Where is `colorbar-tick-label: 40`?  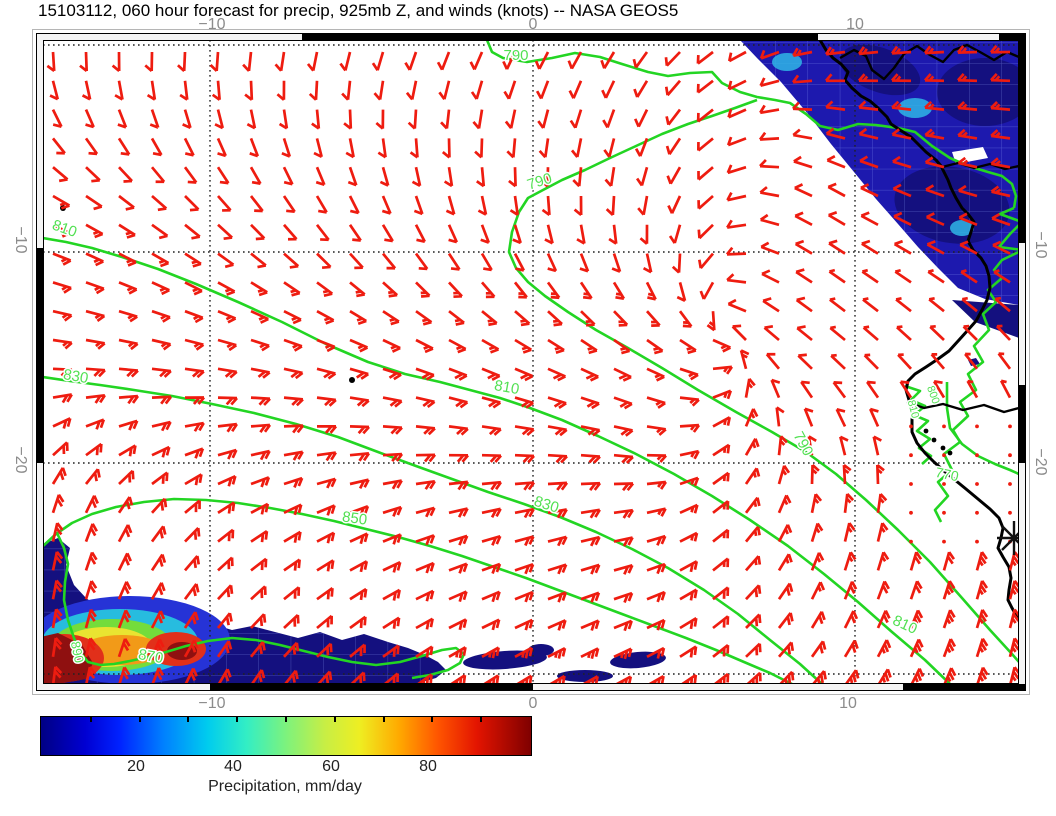
colorbar-tick-label: 40 is located at coordinates (233, 766).